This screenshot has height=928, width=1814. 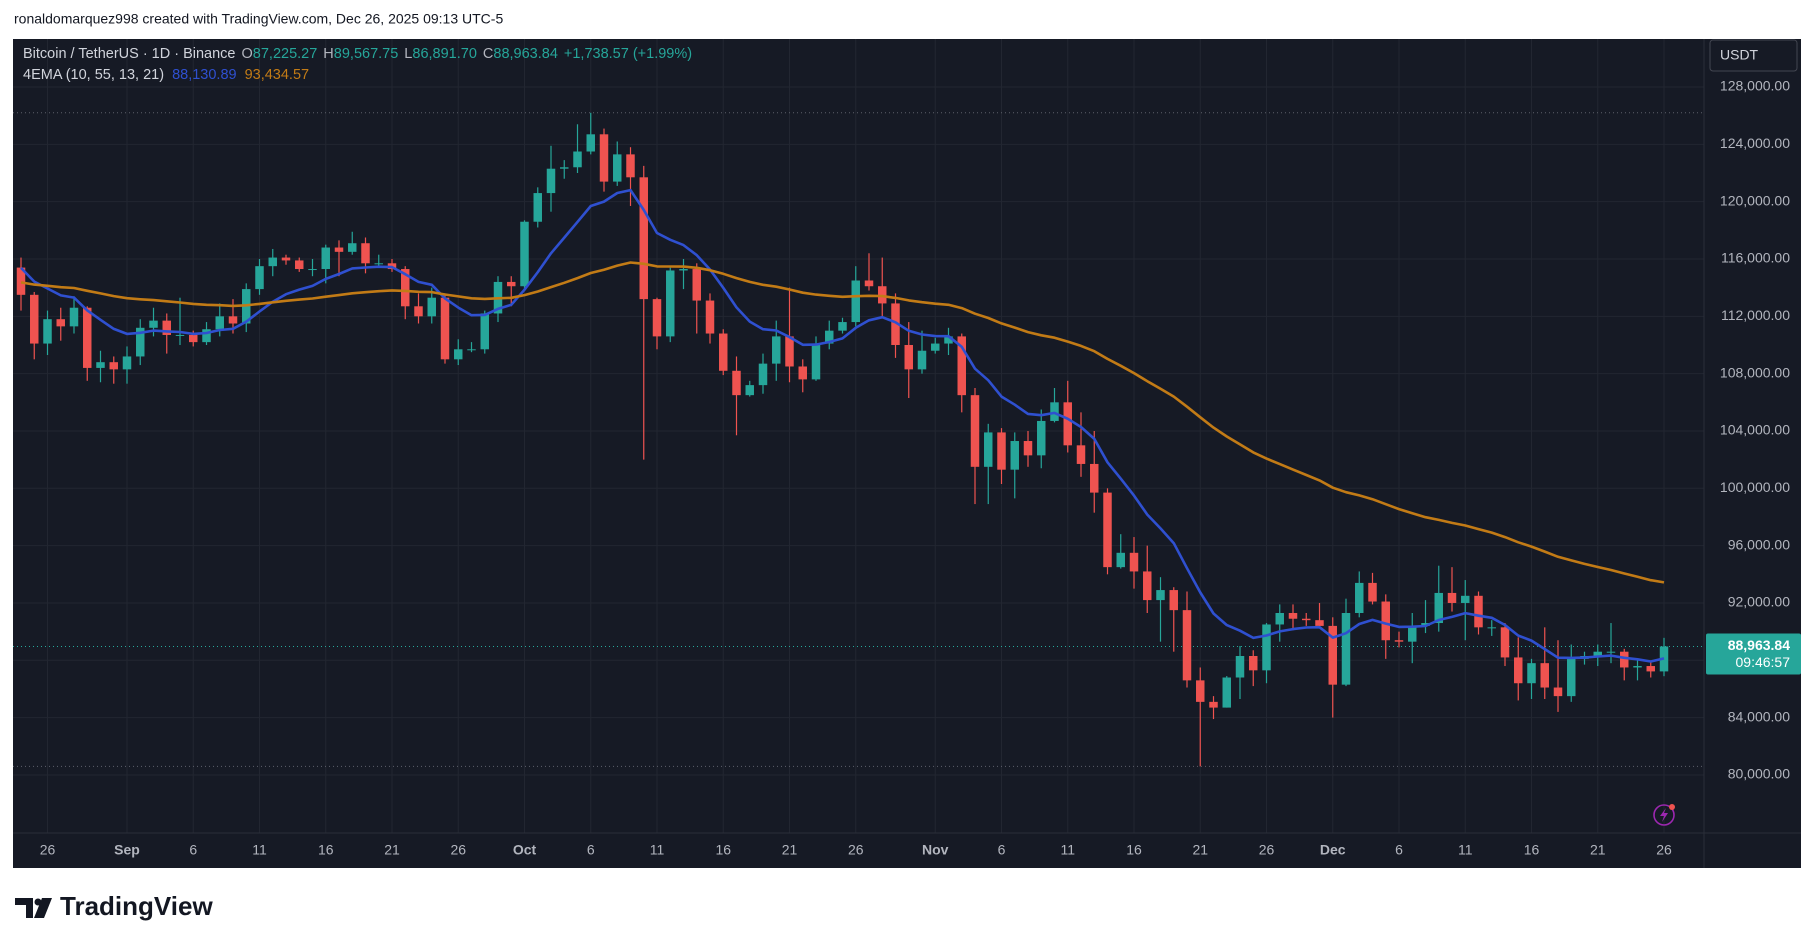 I want to click on y-tick-label: 116,000.00, so click(x=1755, y=258).